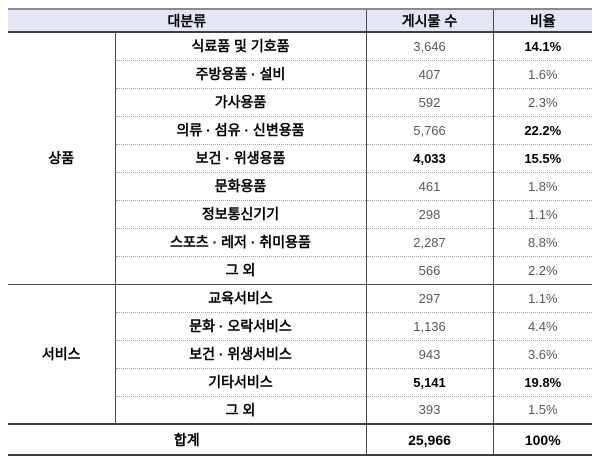 The image size is (600, 473). I want to click on table-row: 그 외 393 1.5%, so click(300, 409).